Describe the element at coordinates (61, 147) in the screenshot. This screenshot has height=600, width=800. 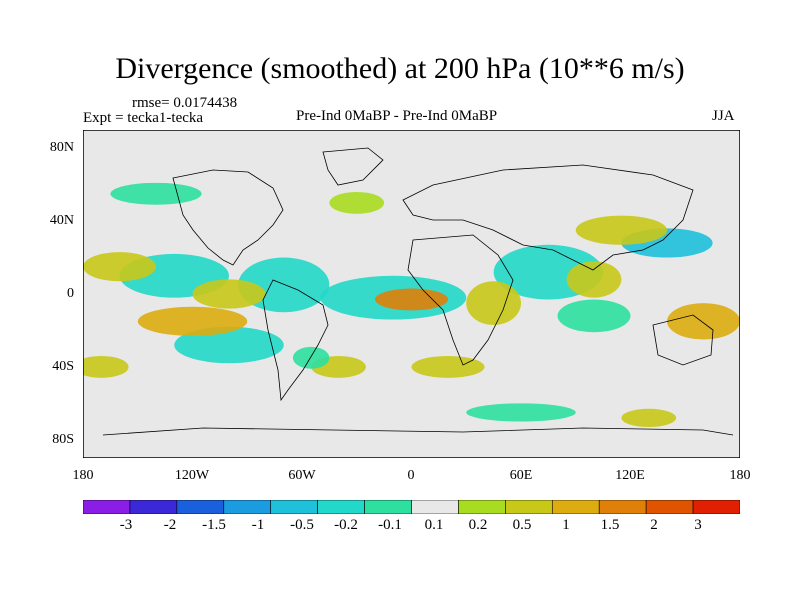
I see `lat-tick-label: 80N` at that location.